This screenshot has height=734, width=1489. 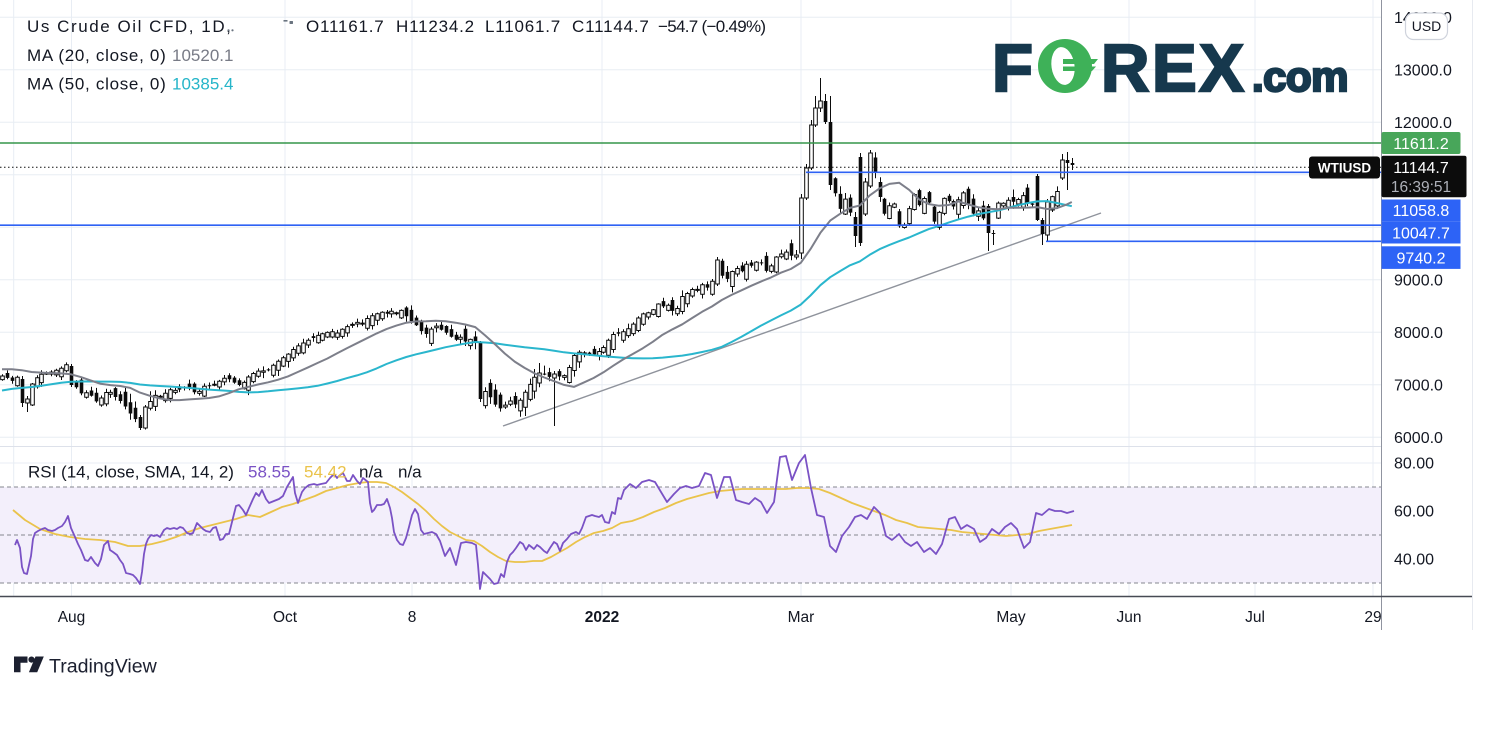 What do you see at coordinates (1418, 333) in the screenshot?
I see `svg-text: 8000.0` at bounding box center [1418, 333].